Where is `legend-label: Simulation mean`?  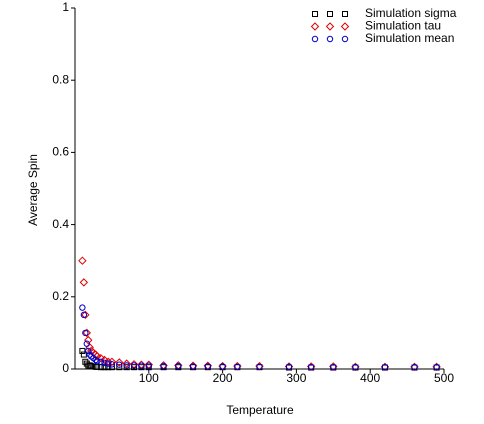 legend-label: Simulation mean is located at coordinates (409, 38).